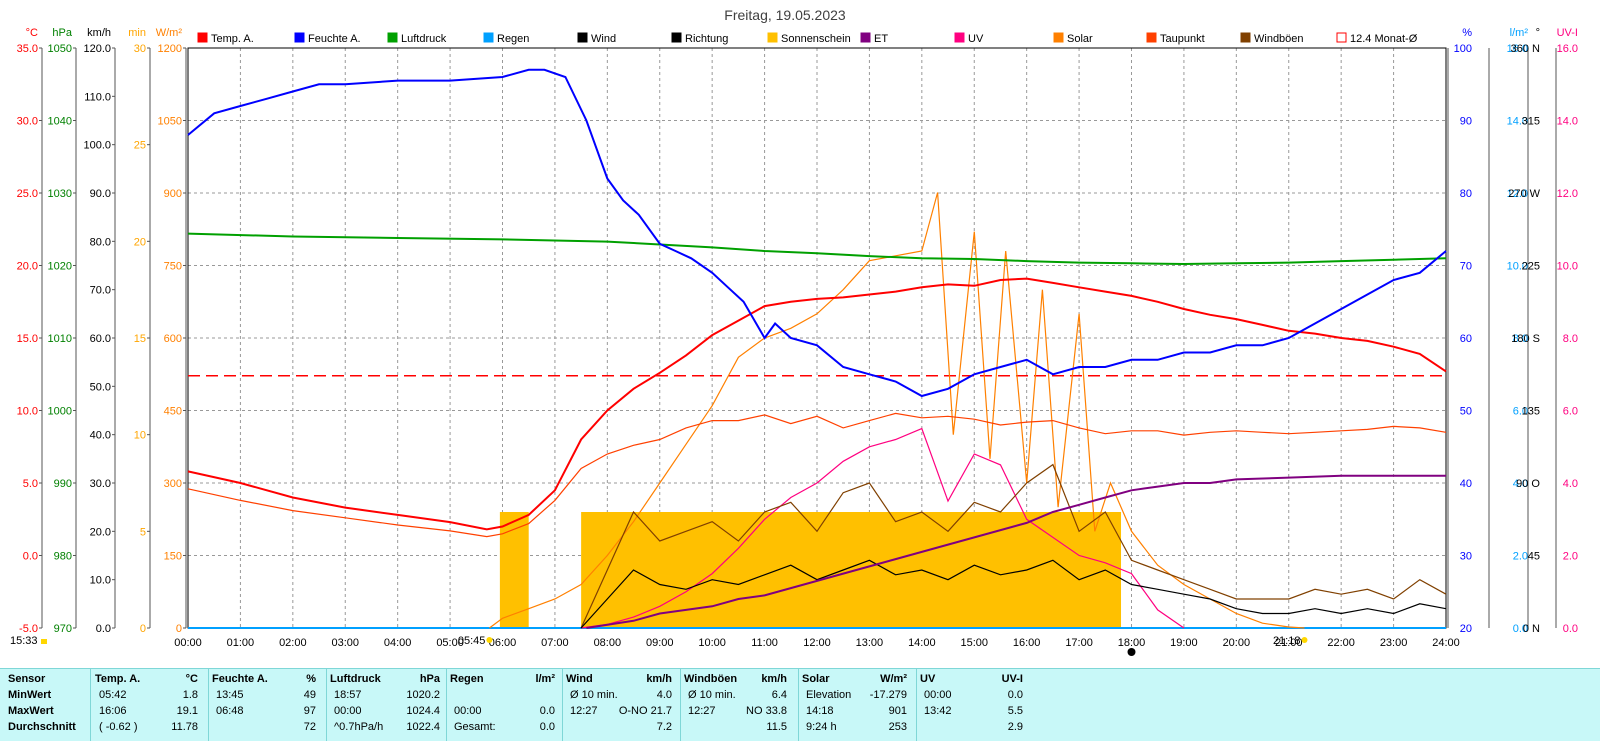 The width and height of the screenshot is (1600, 741). Describe the element at coordinates (1570, 557) in the screenshot. I see `axis-tick-label: 2.0` at that location.